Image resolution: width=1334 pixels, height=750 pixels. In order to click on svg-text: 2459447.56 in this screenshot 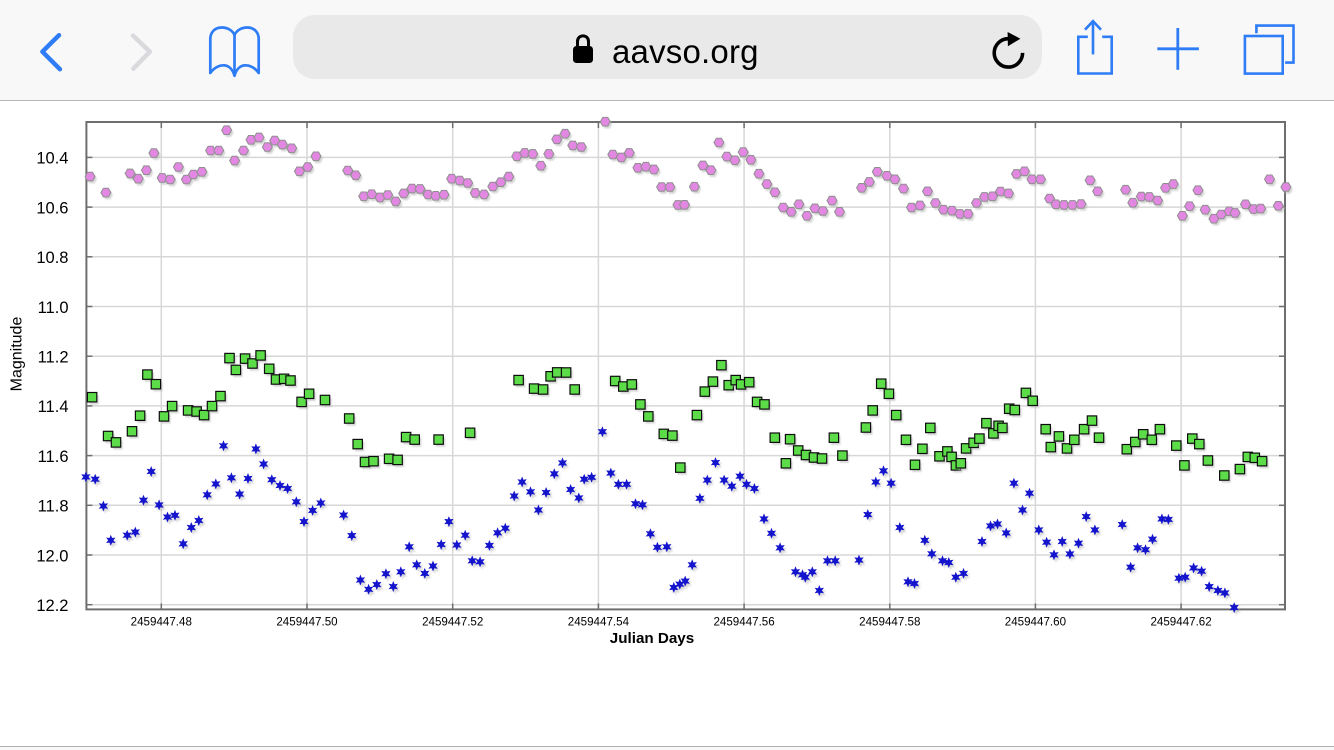, I will do `click(743, 622)`.